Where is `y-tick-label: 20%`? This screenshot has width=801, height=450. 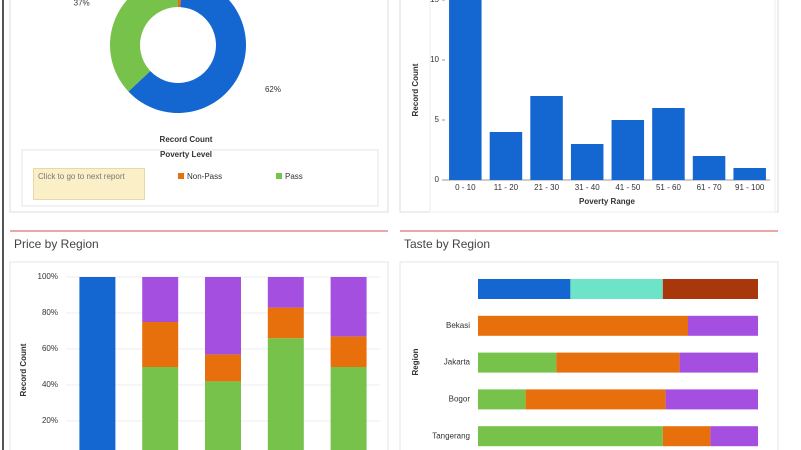 y-tick-label: 20% is located at coordinates (50, 420).